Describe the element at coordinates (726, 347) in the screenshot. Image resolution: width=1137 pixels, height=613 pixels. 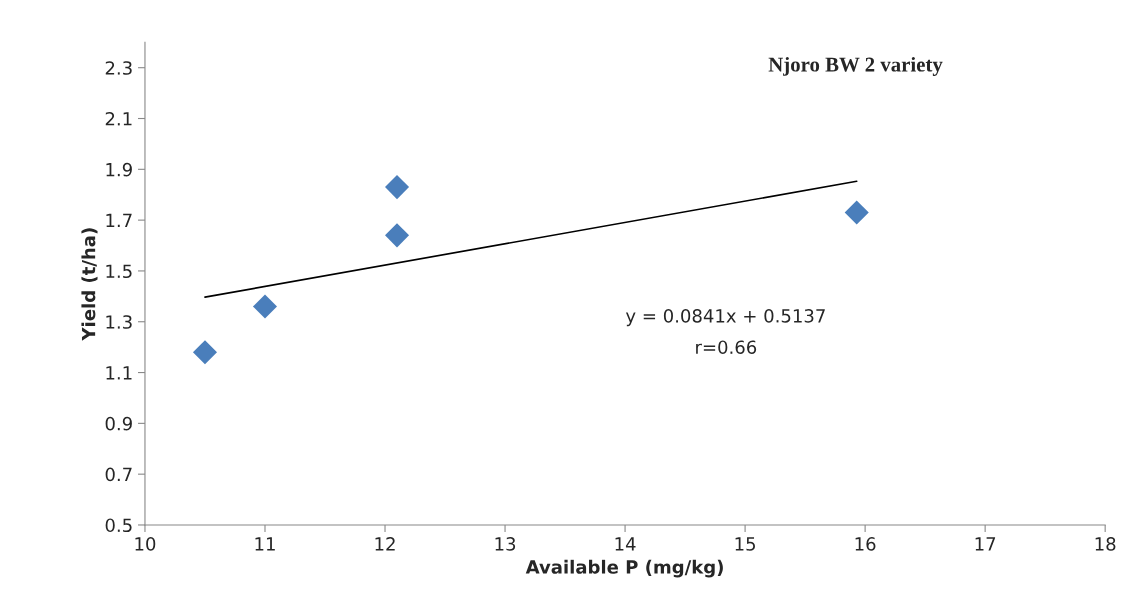
I see `annotation: r=0.66` at that location.